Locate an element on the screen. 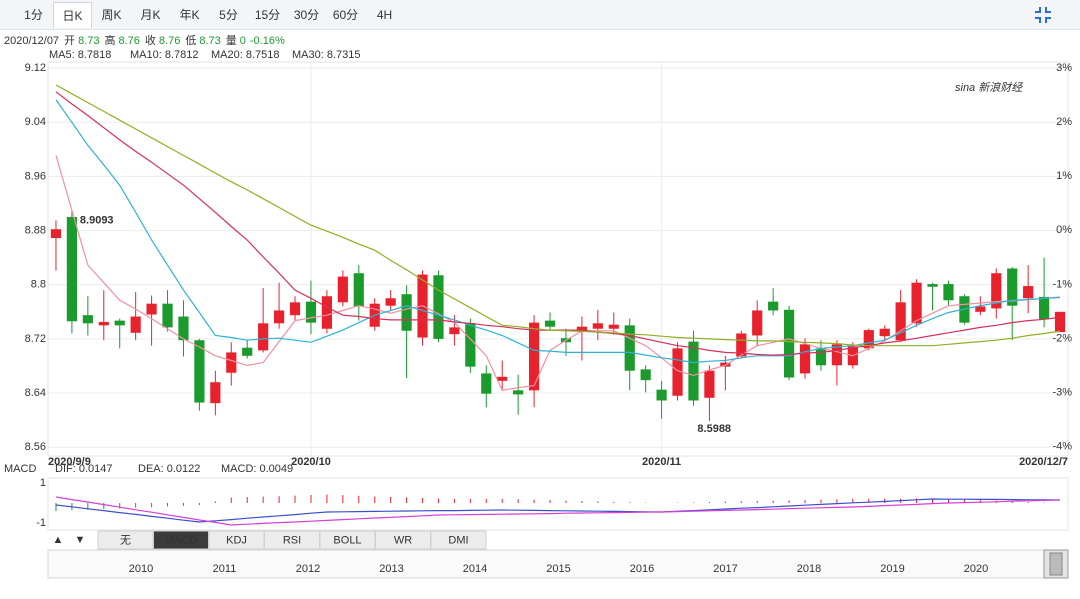 The image size is (1080, 599). info-line: 2020/12/07 开 8.73 高 8.76 收 8.76 低 8.73 量 0 -0.16% is located at coordinates (144, 40).